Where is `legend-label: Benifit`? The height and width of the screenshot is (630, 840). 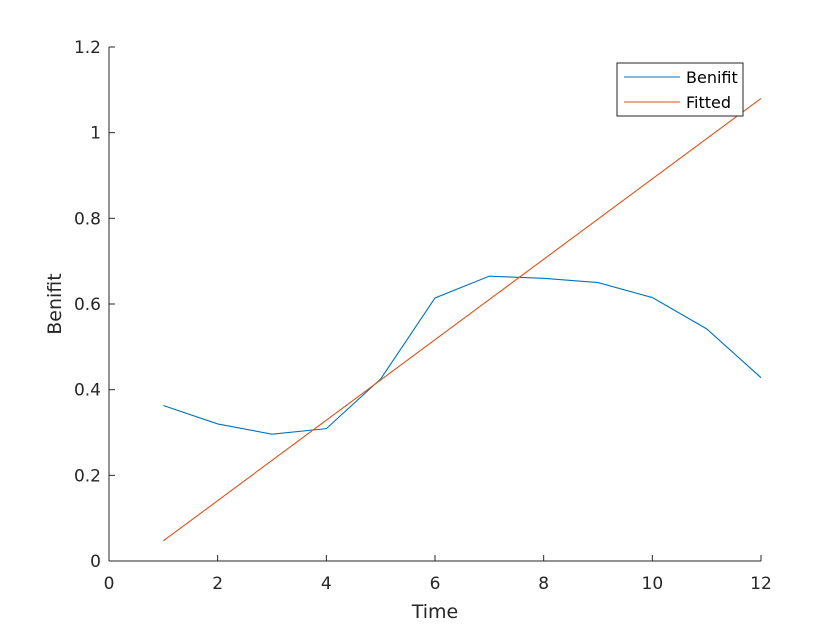
legend-label: Benifit is located at coordinates (712, 77).